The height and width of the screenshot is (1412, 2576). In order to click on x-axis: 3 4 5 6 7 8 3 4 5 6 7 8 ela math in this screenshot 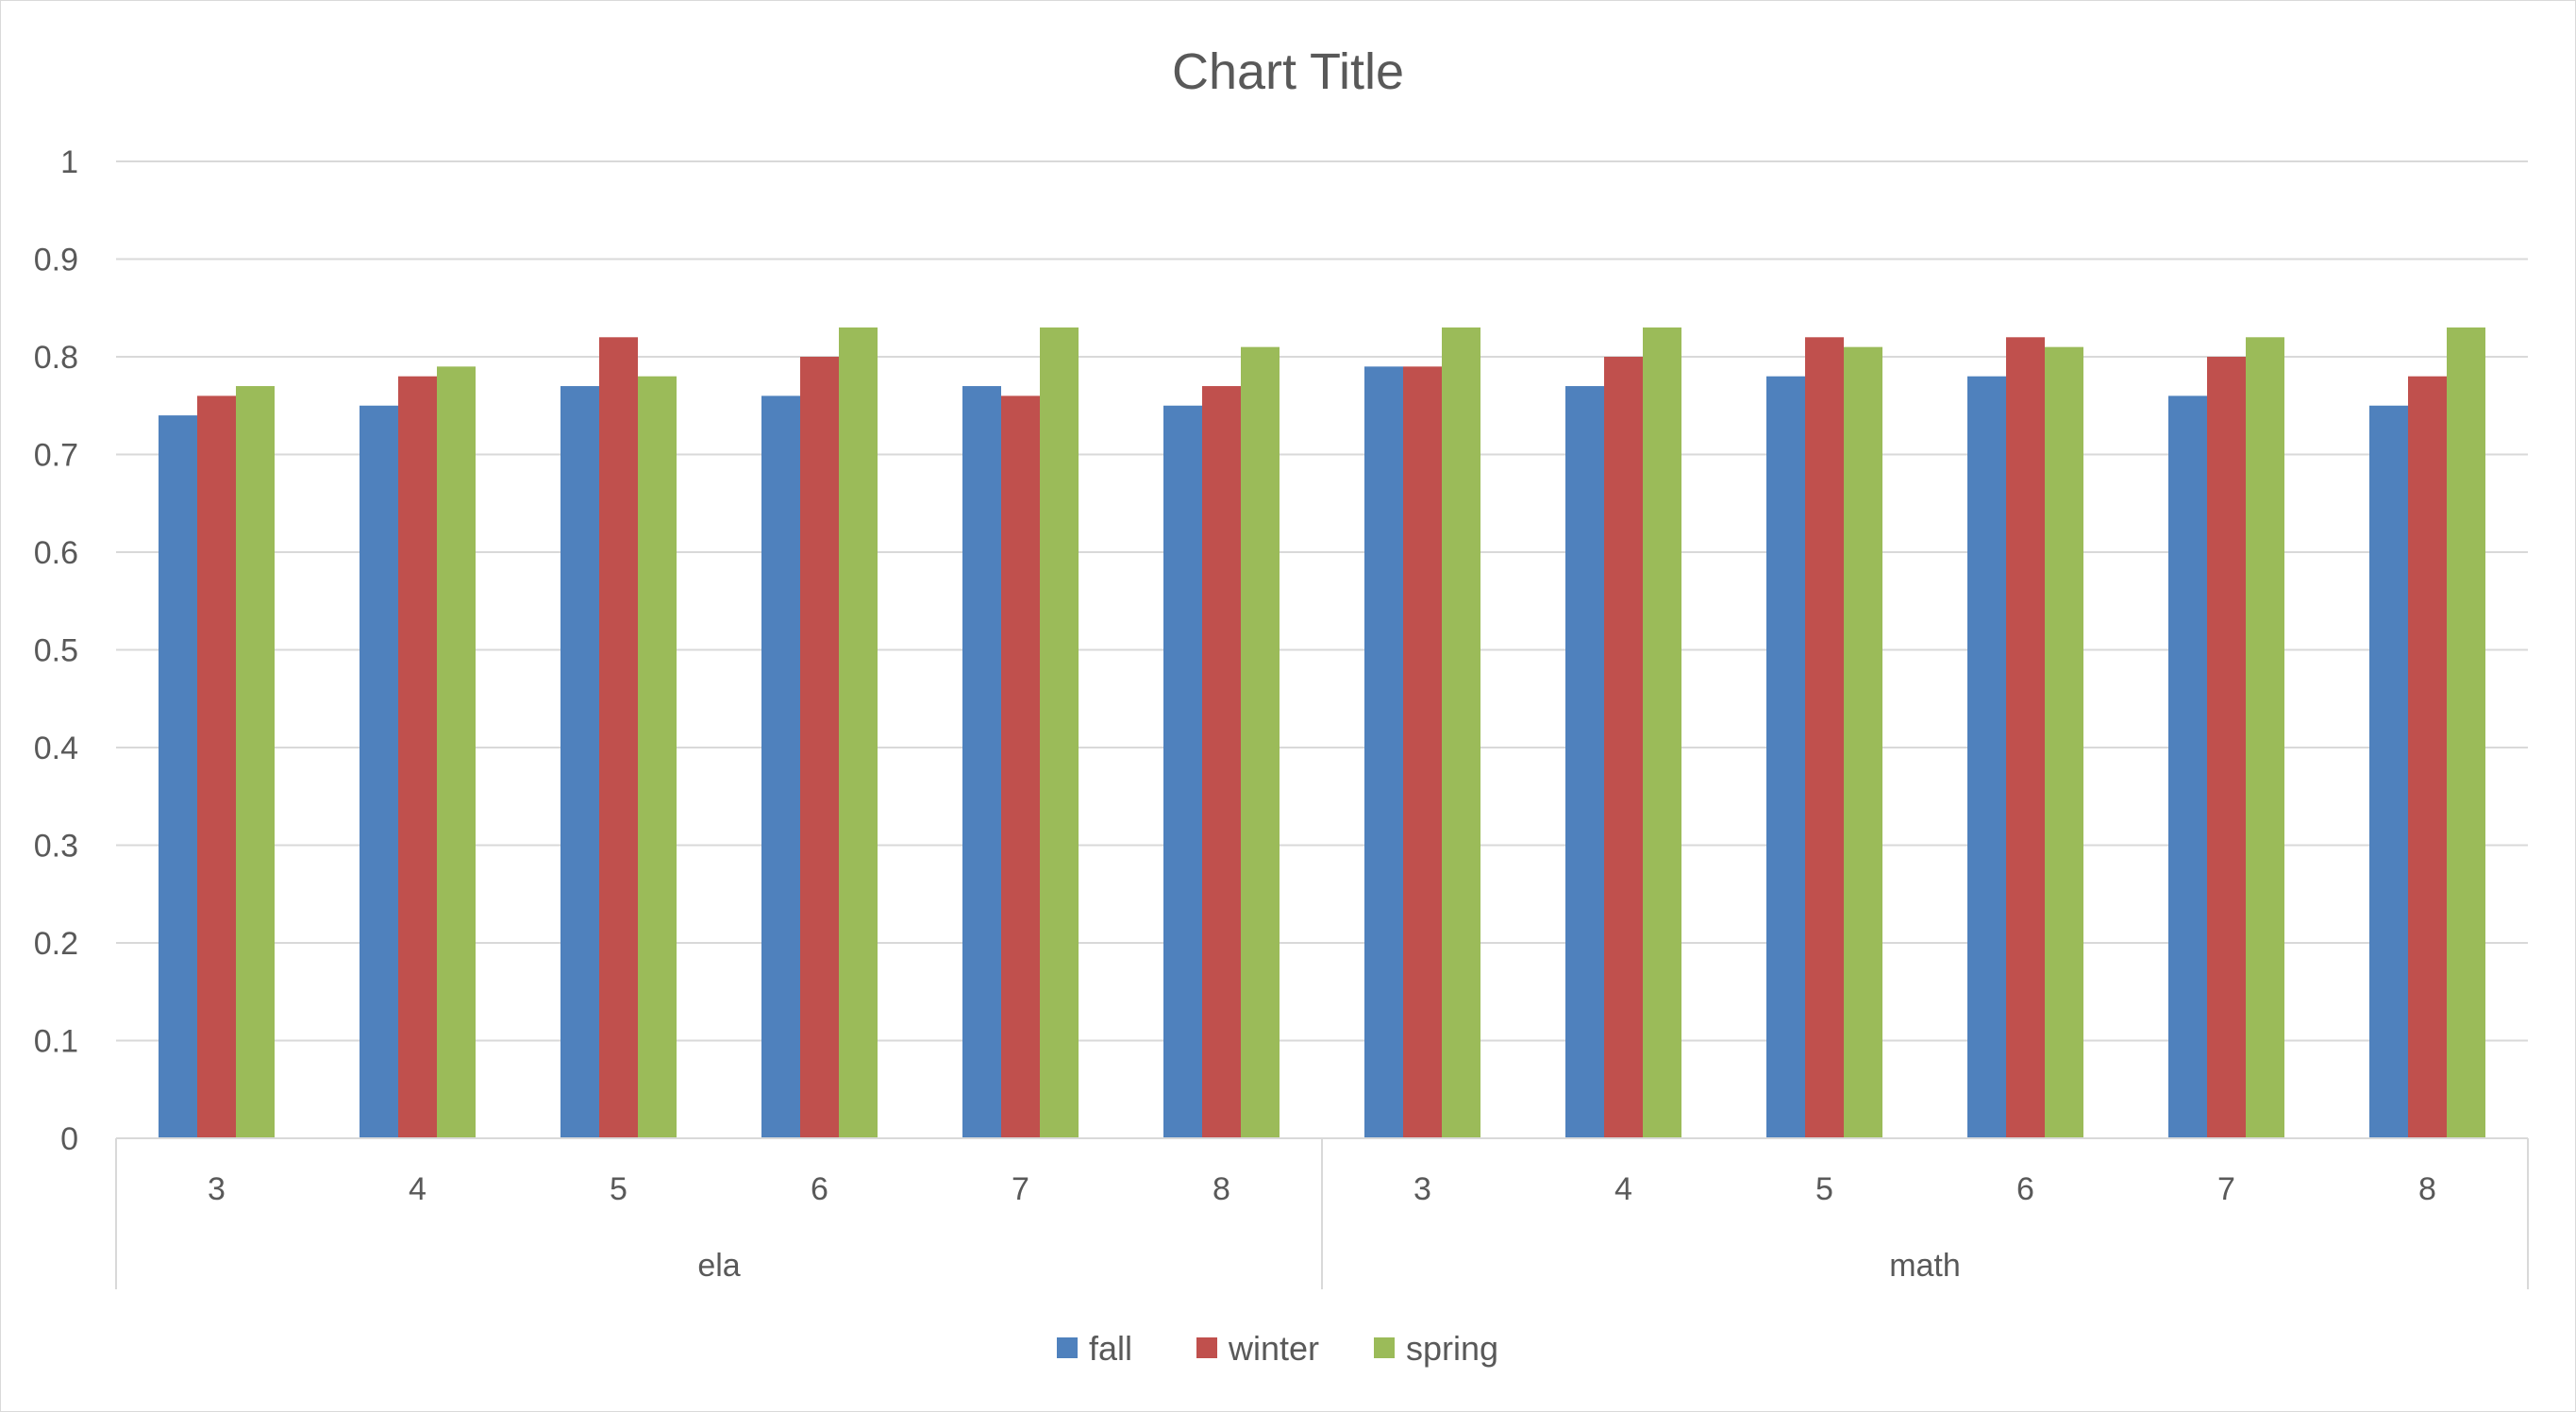, I will do `click(1322, 1213)`.